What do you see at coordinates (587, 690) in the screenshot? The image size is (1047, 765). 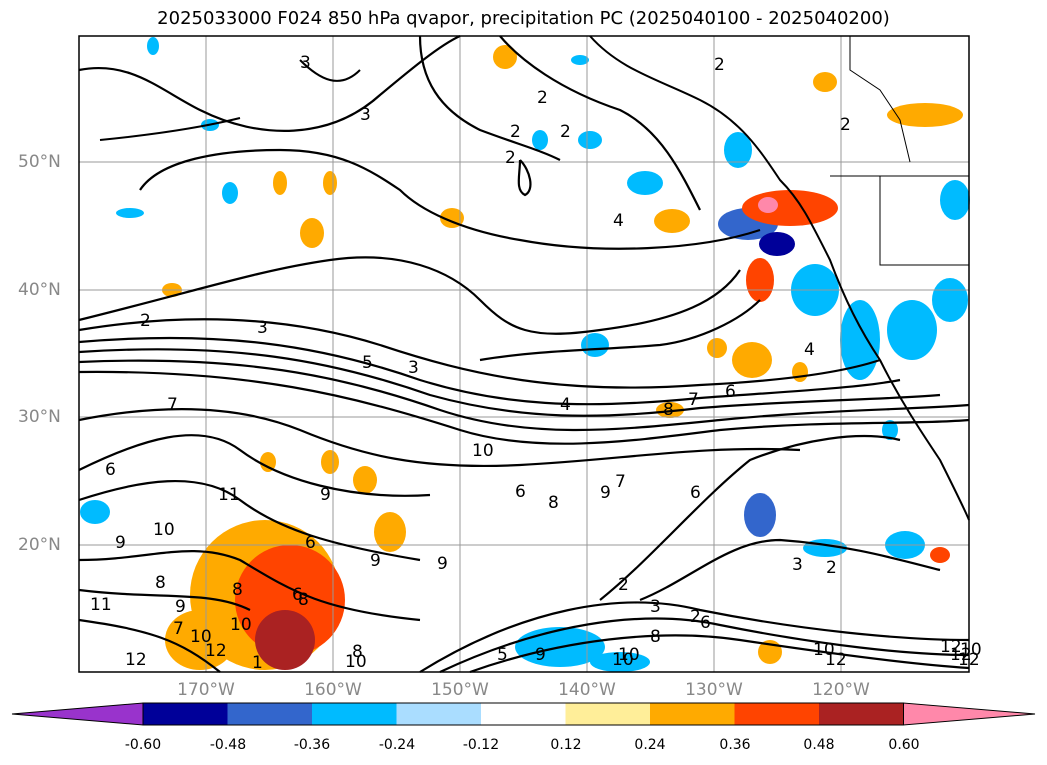 I see `lon-label-140w: 140°W` at bounding box center [587, 690].